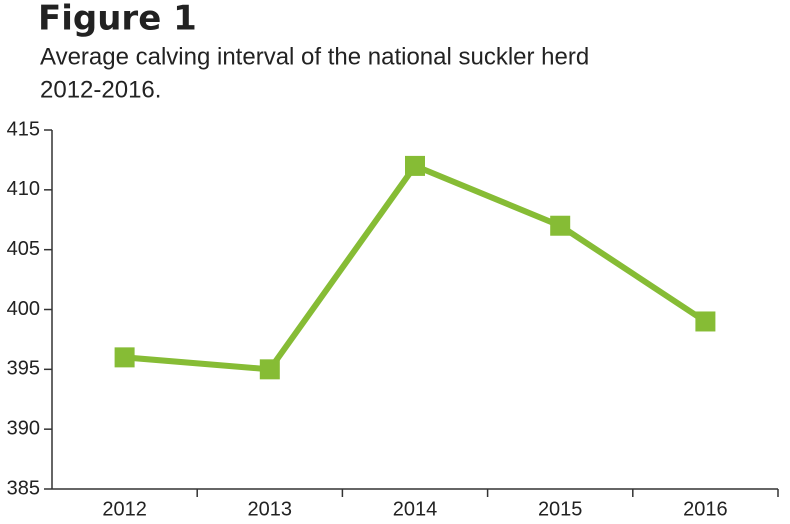 The height and width of the screenshot is (524, 790). I want to click on y-tick-label: 400, so click(23, 309).